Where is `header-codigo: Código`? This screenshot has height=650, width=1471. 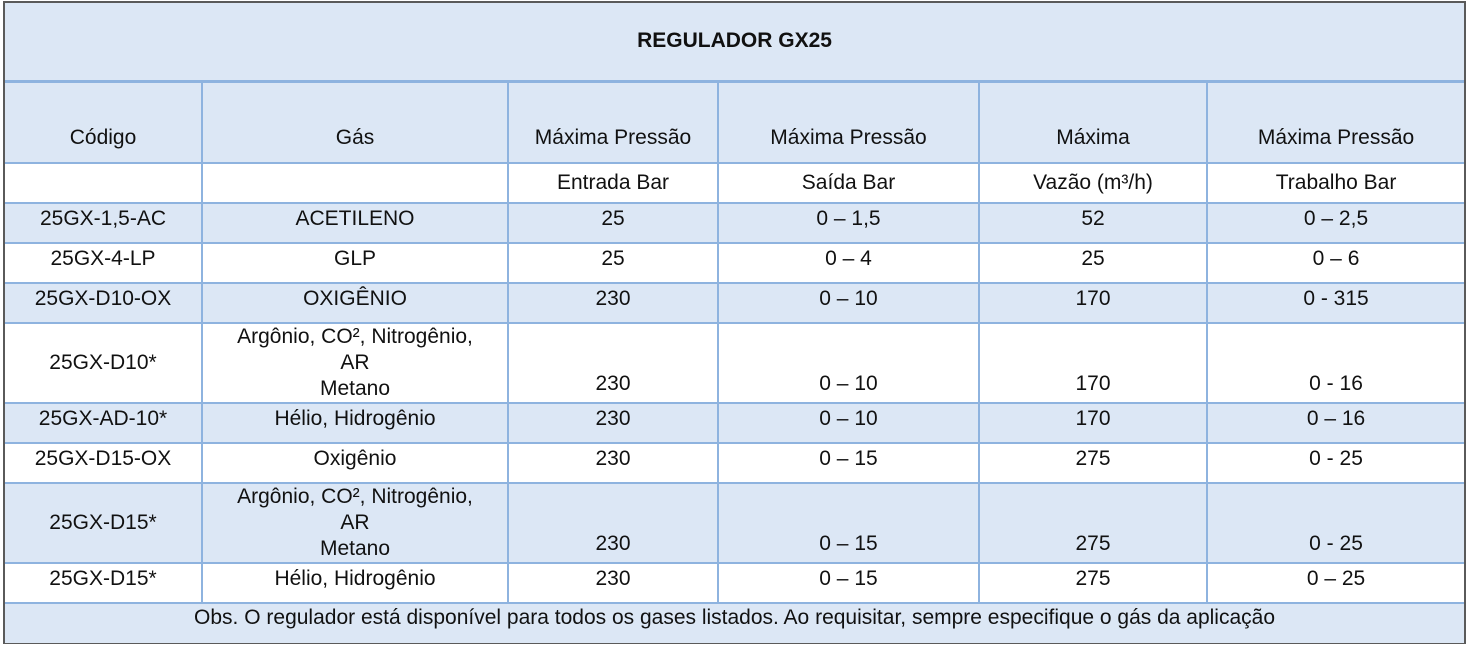
header-codigo: Código is located at coordinates (104, 122).